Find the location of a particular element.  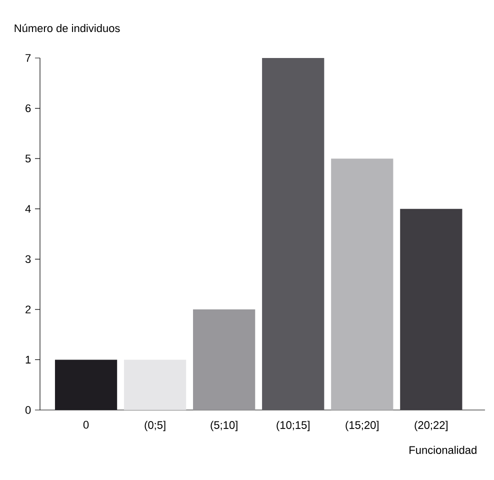

y-tick-label: 1 is located at coordinates (28, 360).